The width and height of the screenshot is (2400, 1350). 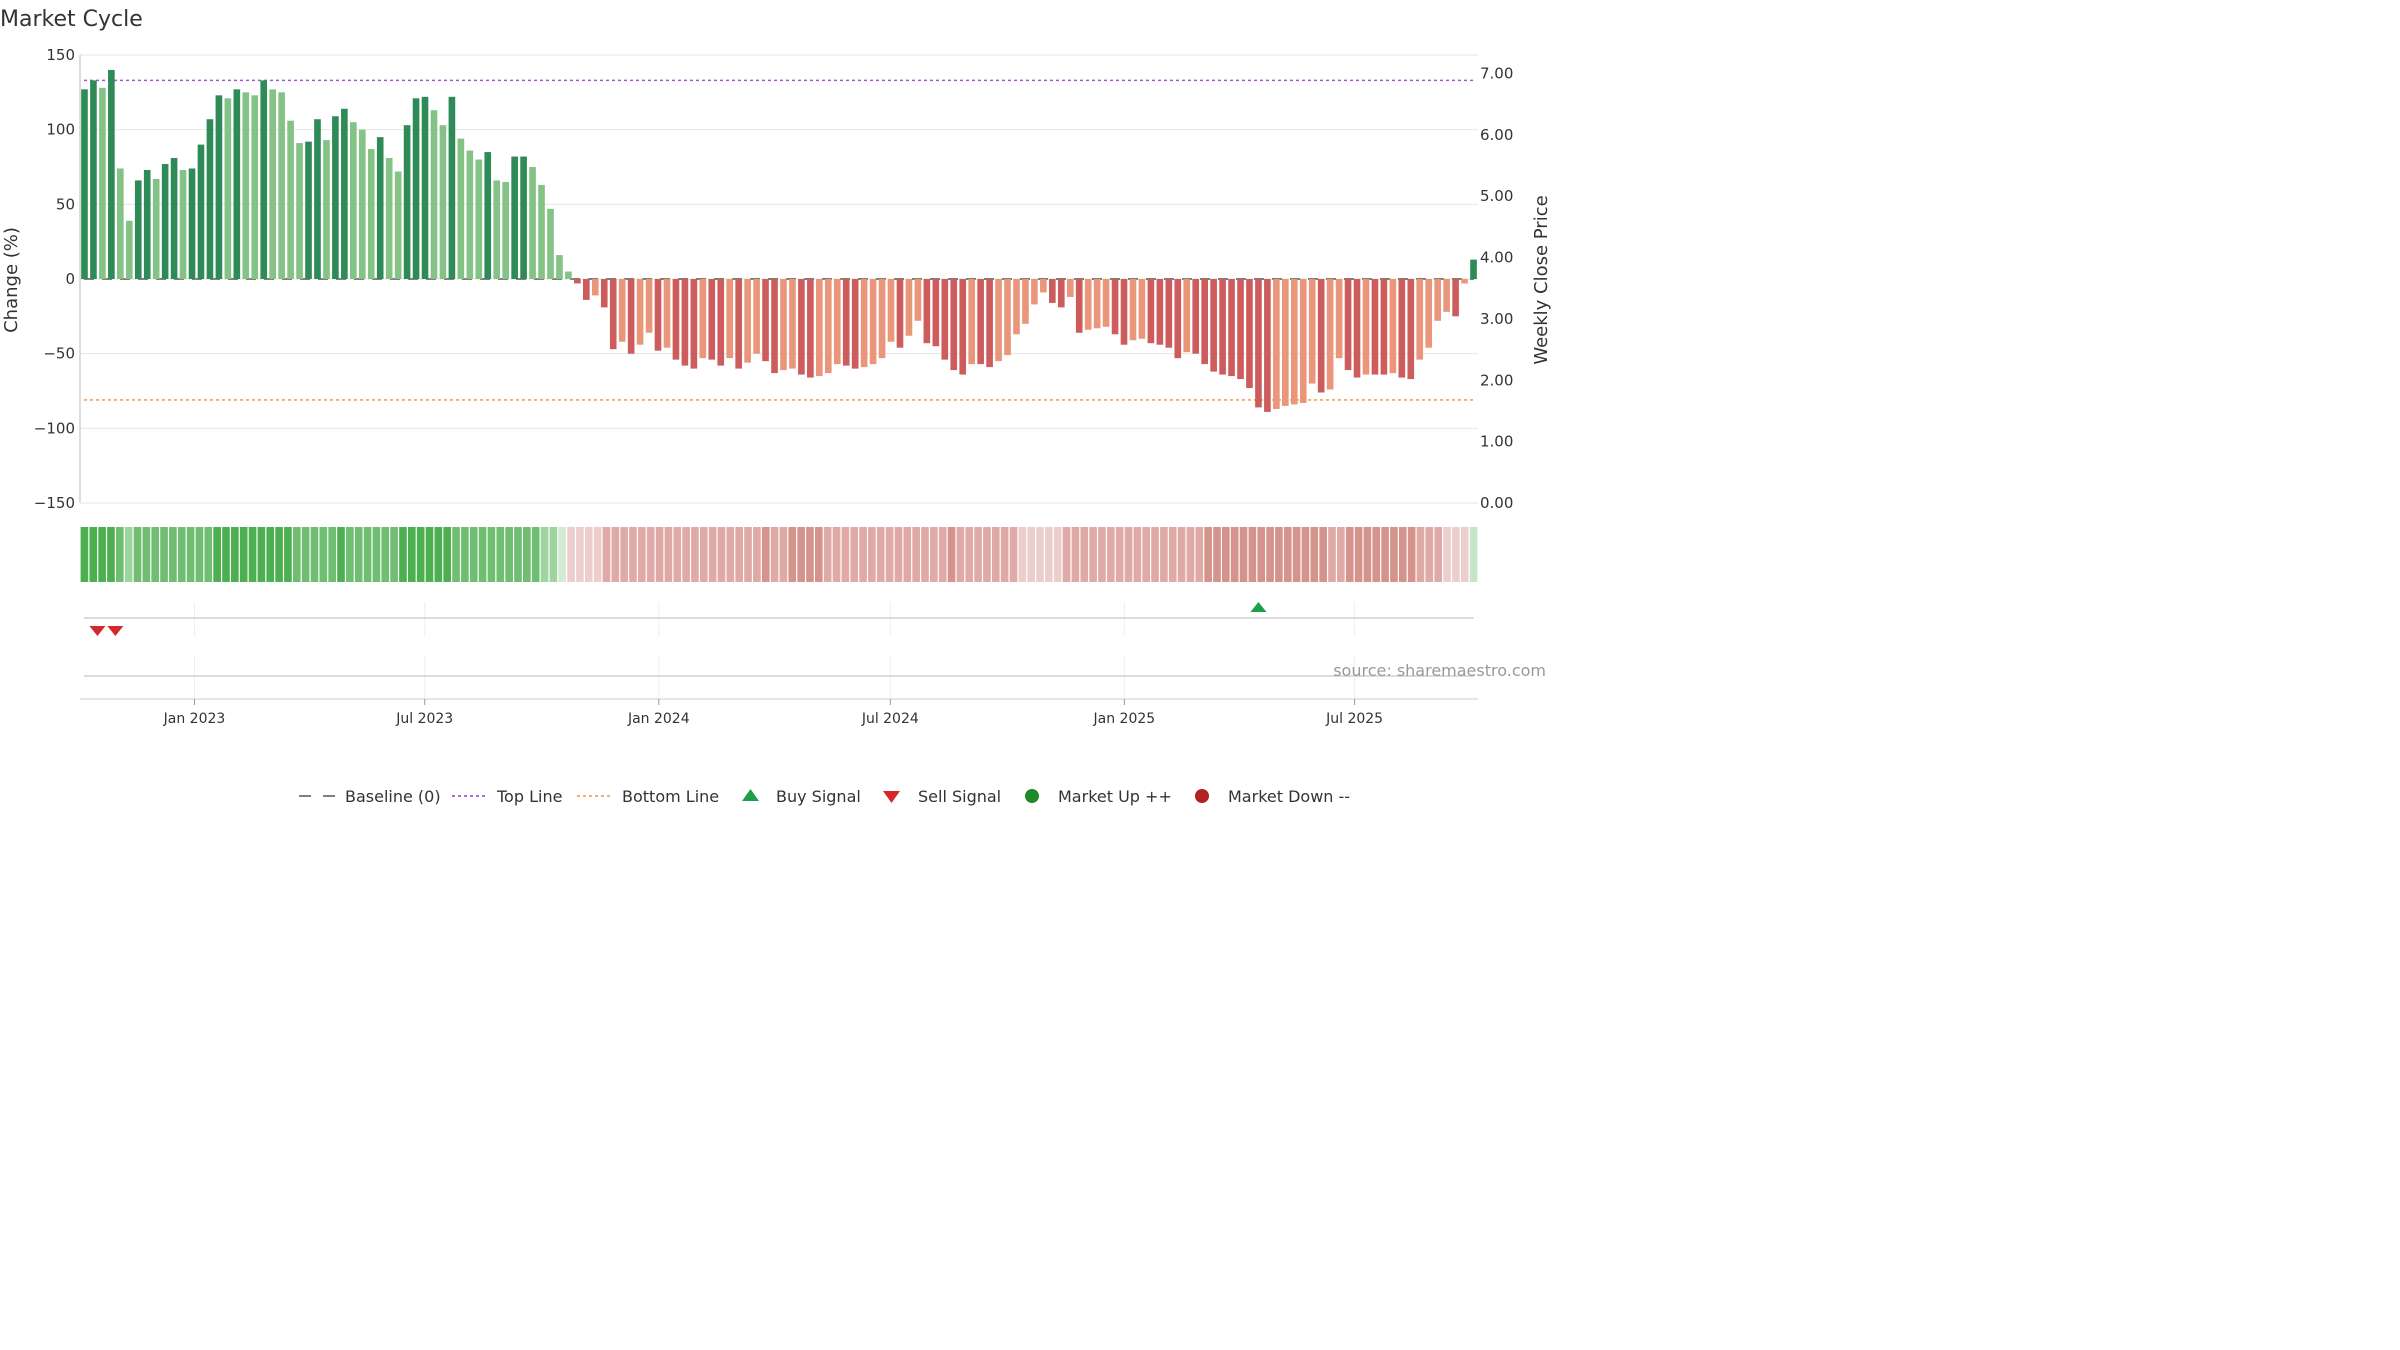 What do you see at coordinates (54, 279) in the screenshot?
I see `y-axis-ticks: 150 100 50 0 −50 −100 −150` at bounding box center [54, 279].